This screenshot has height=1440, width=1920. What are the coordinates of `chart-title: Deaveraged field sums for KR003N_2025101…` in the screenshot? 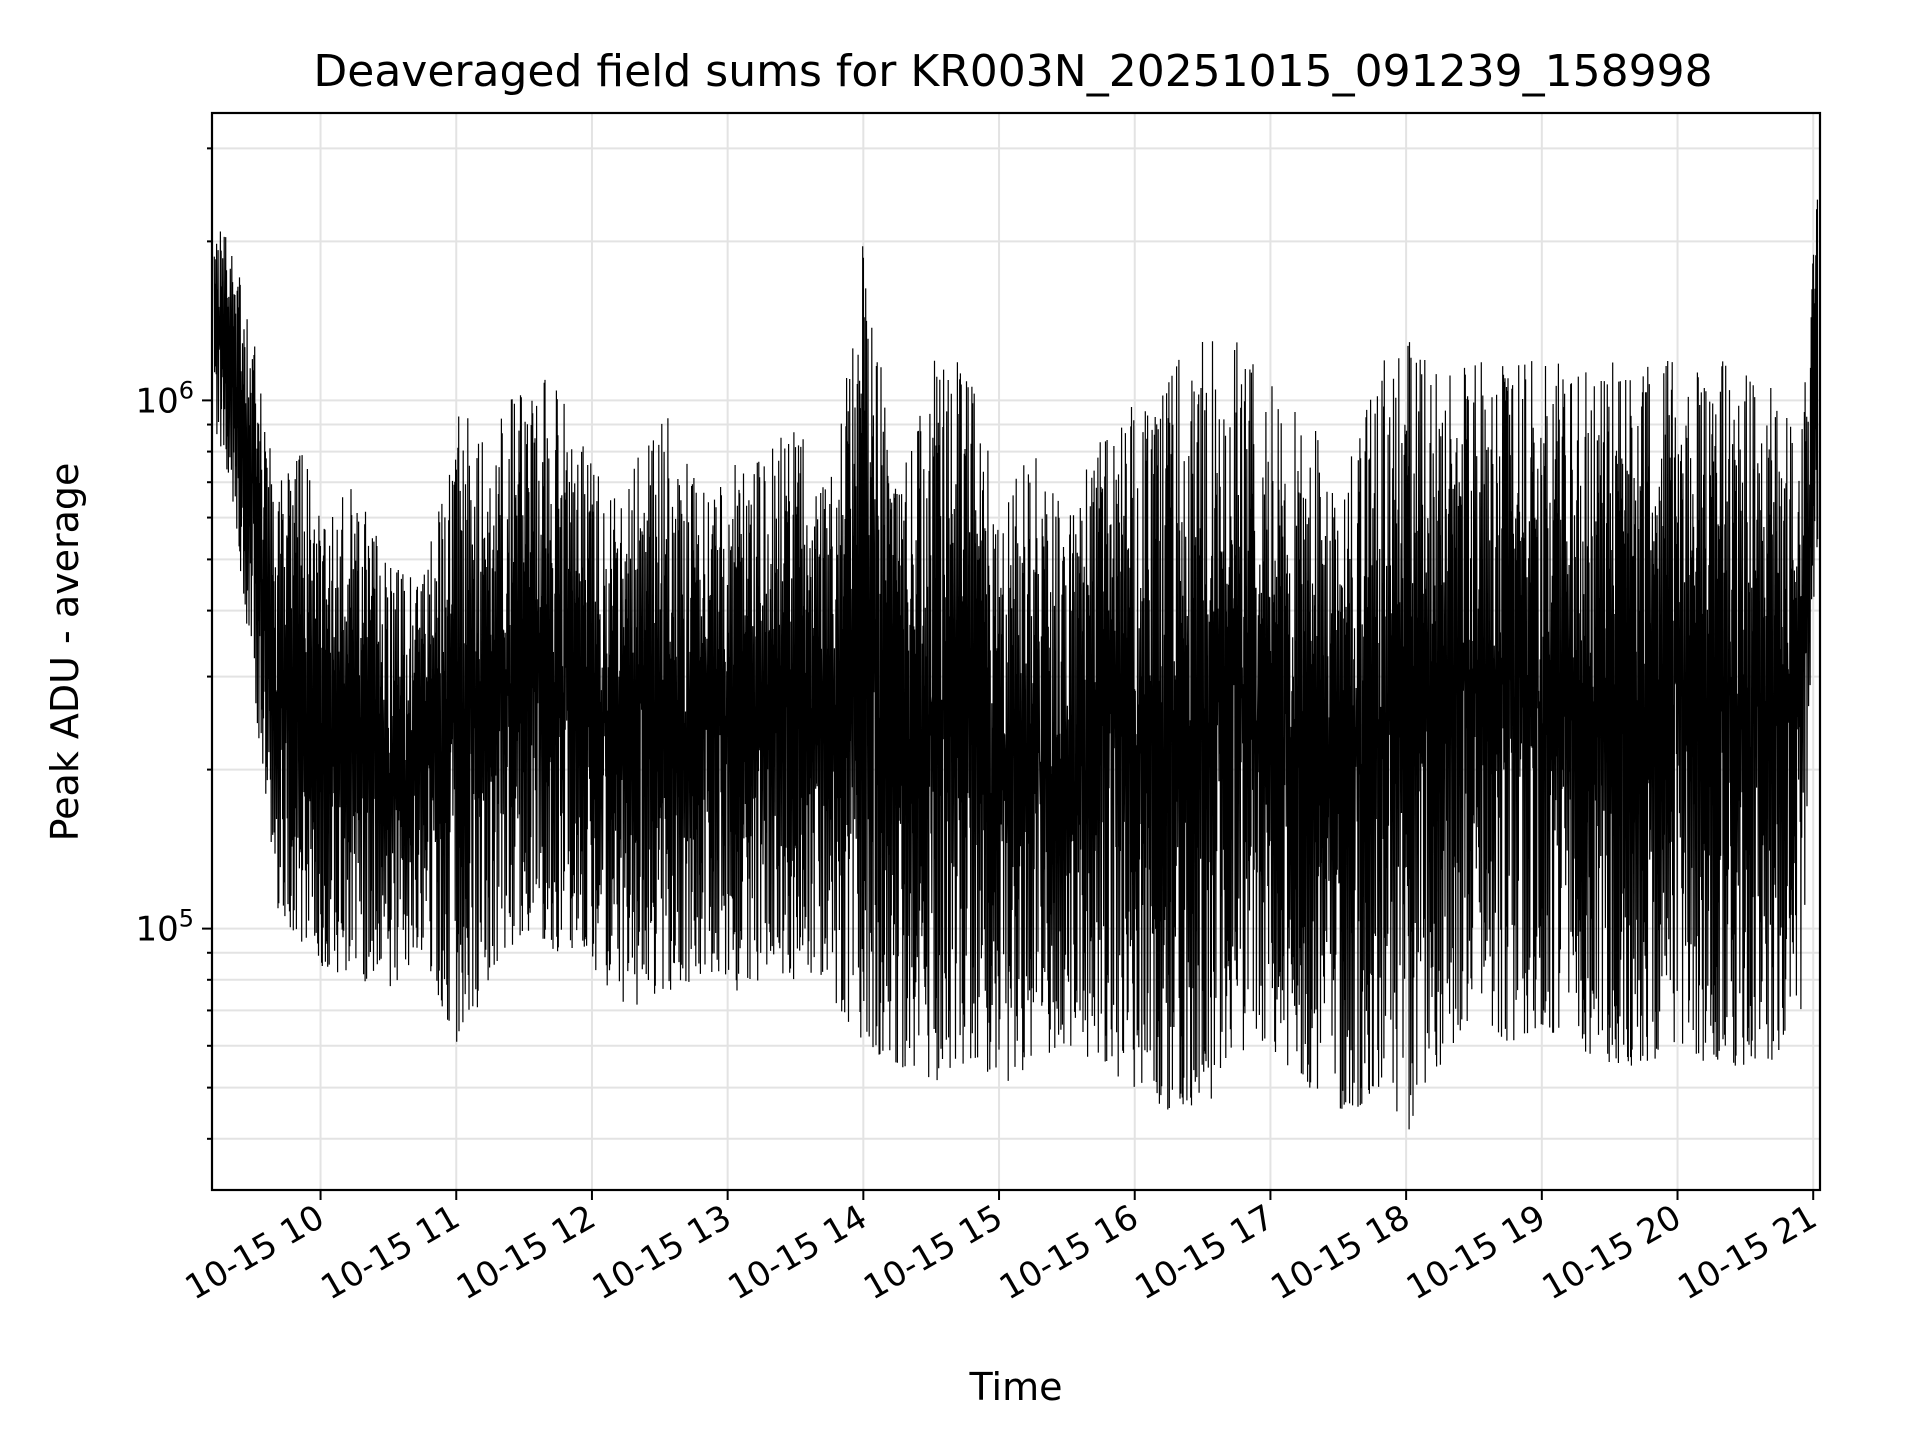 It's located at (1012, 71).